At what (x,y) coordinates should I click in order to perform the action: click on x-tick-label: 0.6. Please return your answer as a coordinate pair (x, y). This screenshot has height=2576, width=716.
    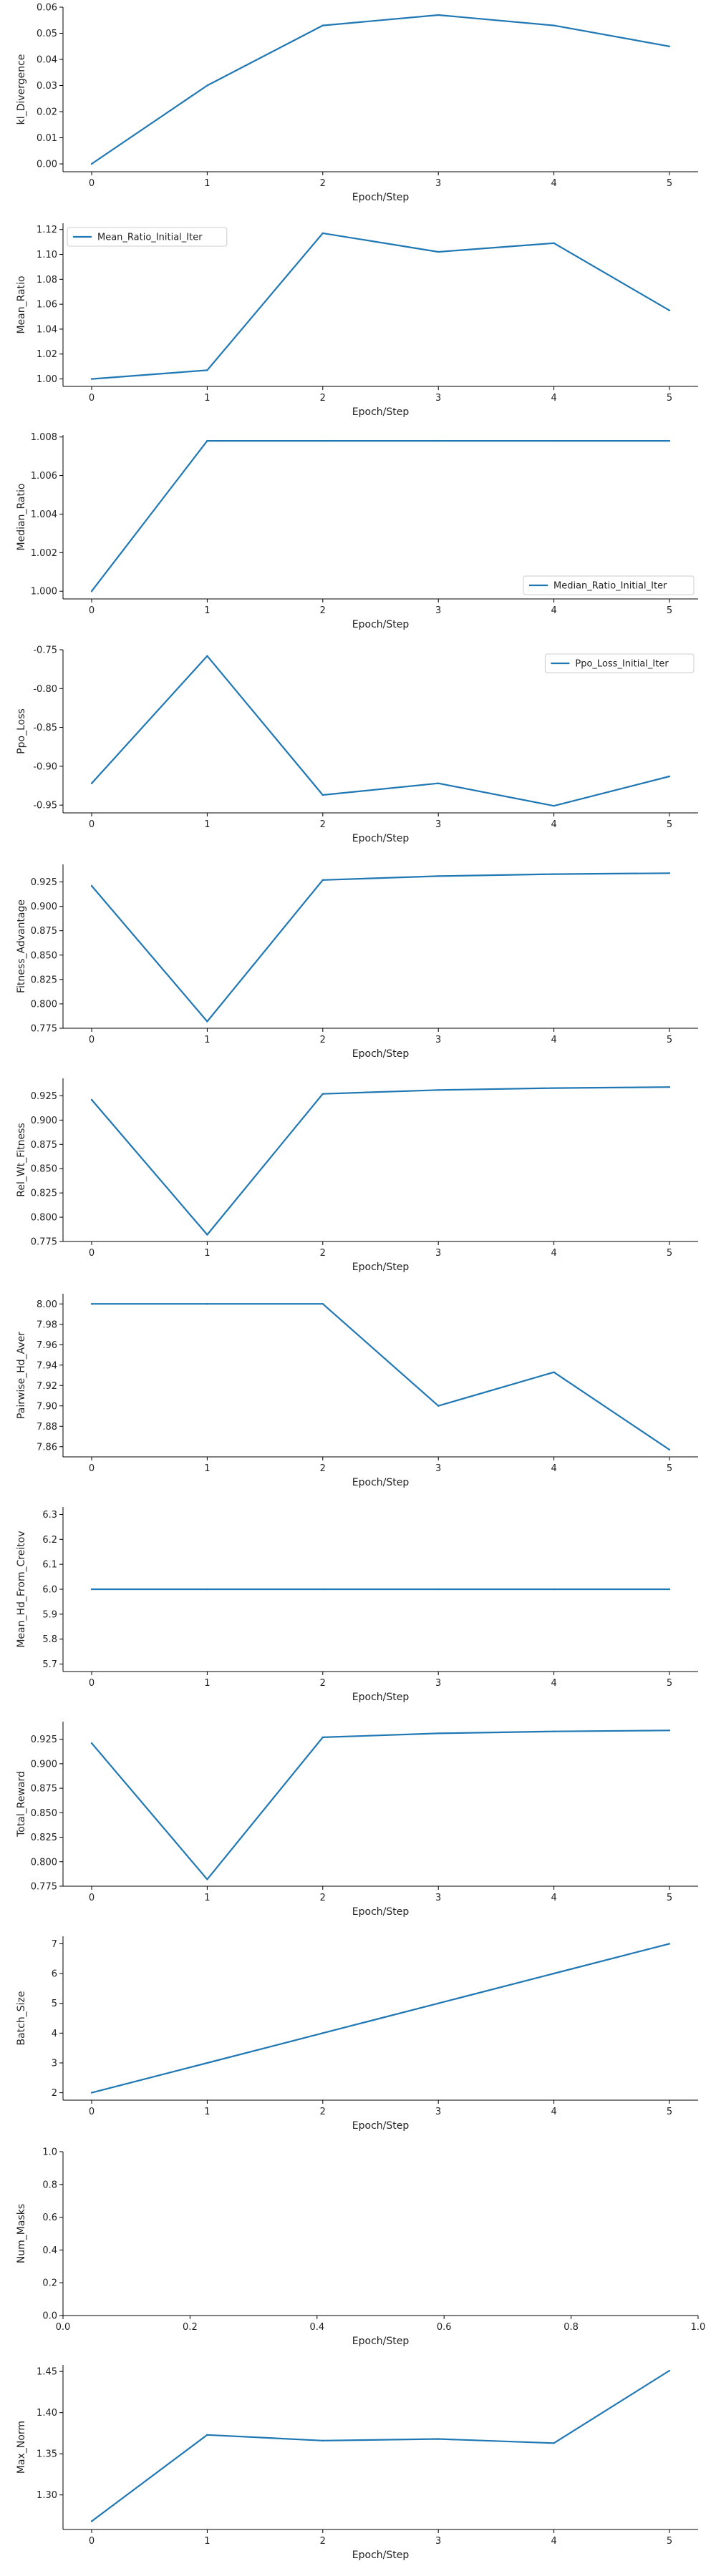
    Looking at the image, I should click on (444, 2327).